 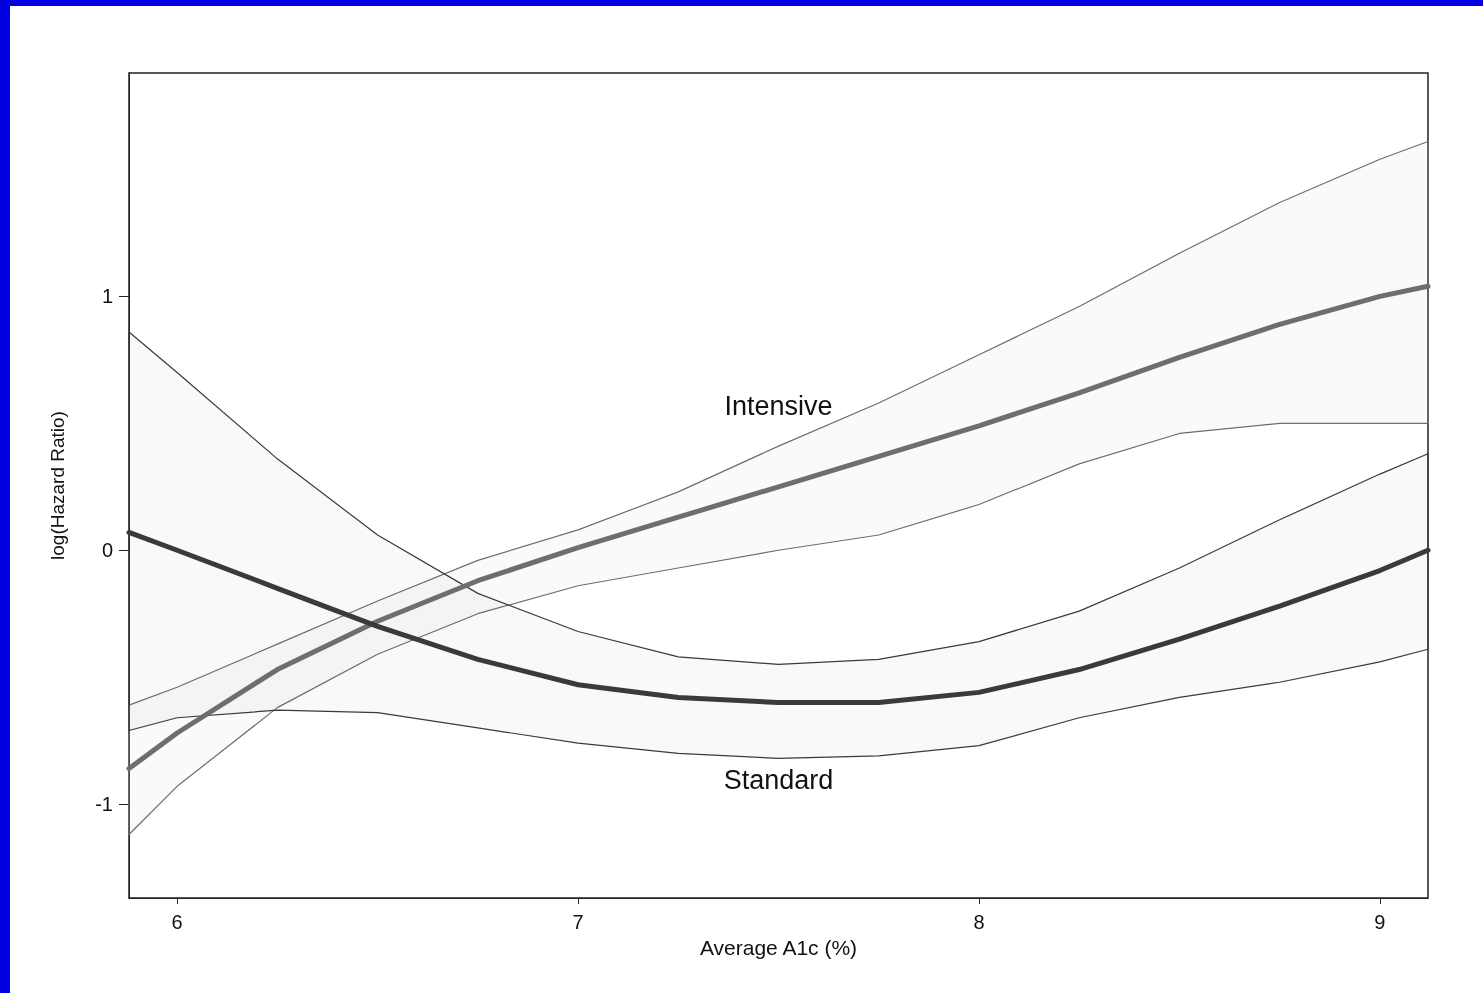 What do you see at coordinates (107, 550) in the screenshot?
I see `y-tick-label: 0` at bounding box center [107, 550].